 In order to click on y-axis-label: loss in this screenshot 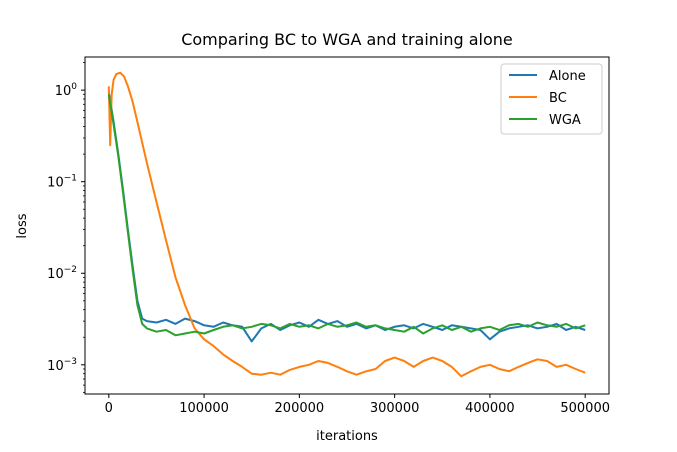, I will do `click(22, 225)`.